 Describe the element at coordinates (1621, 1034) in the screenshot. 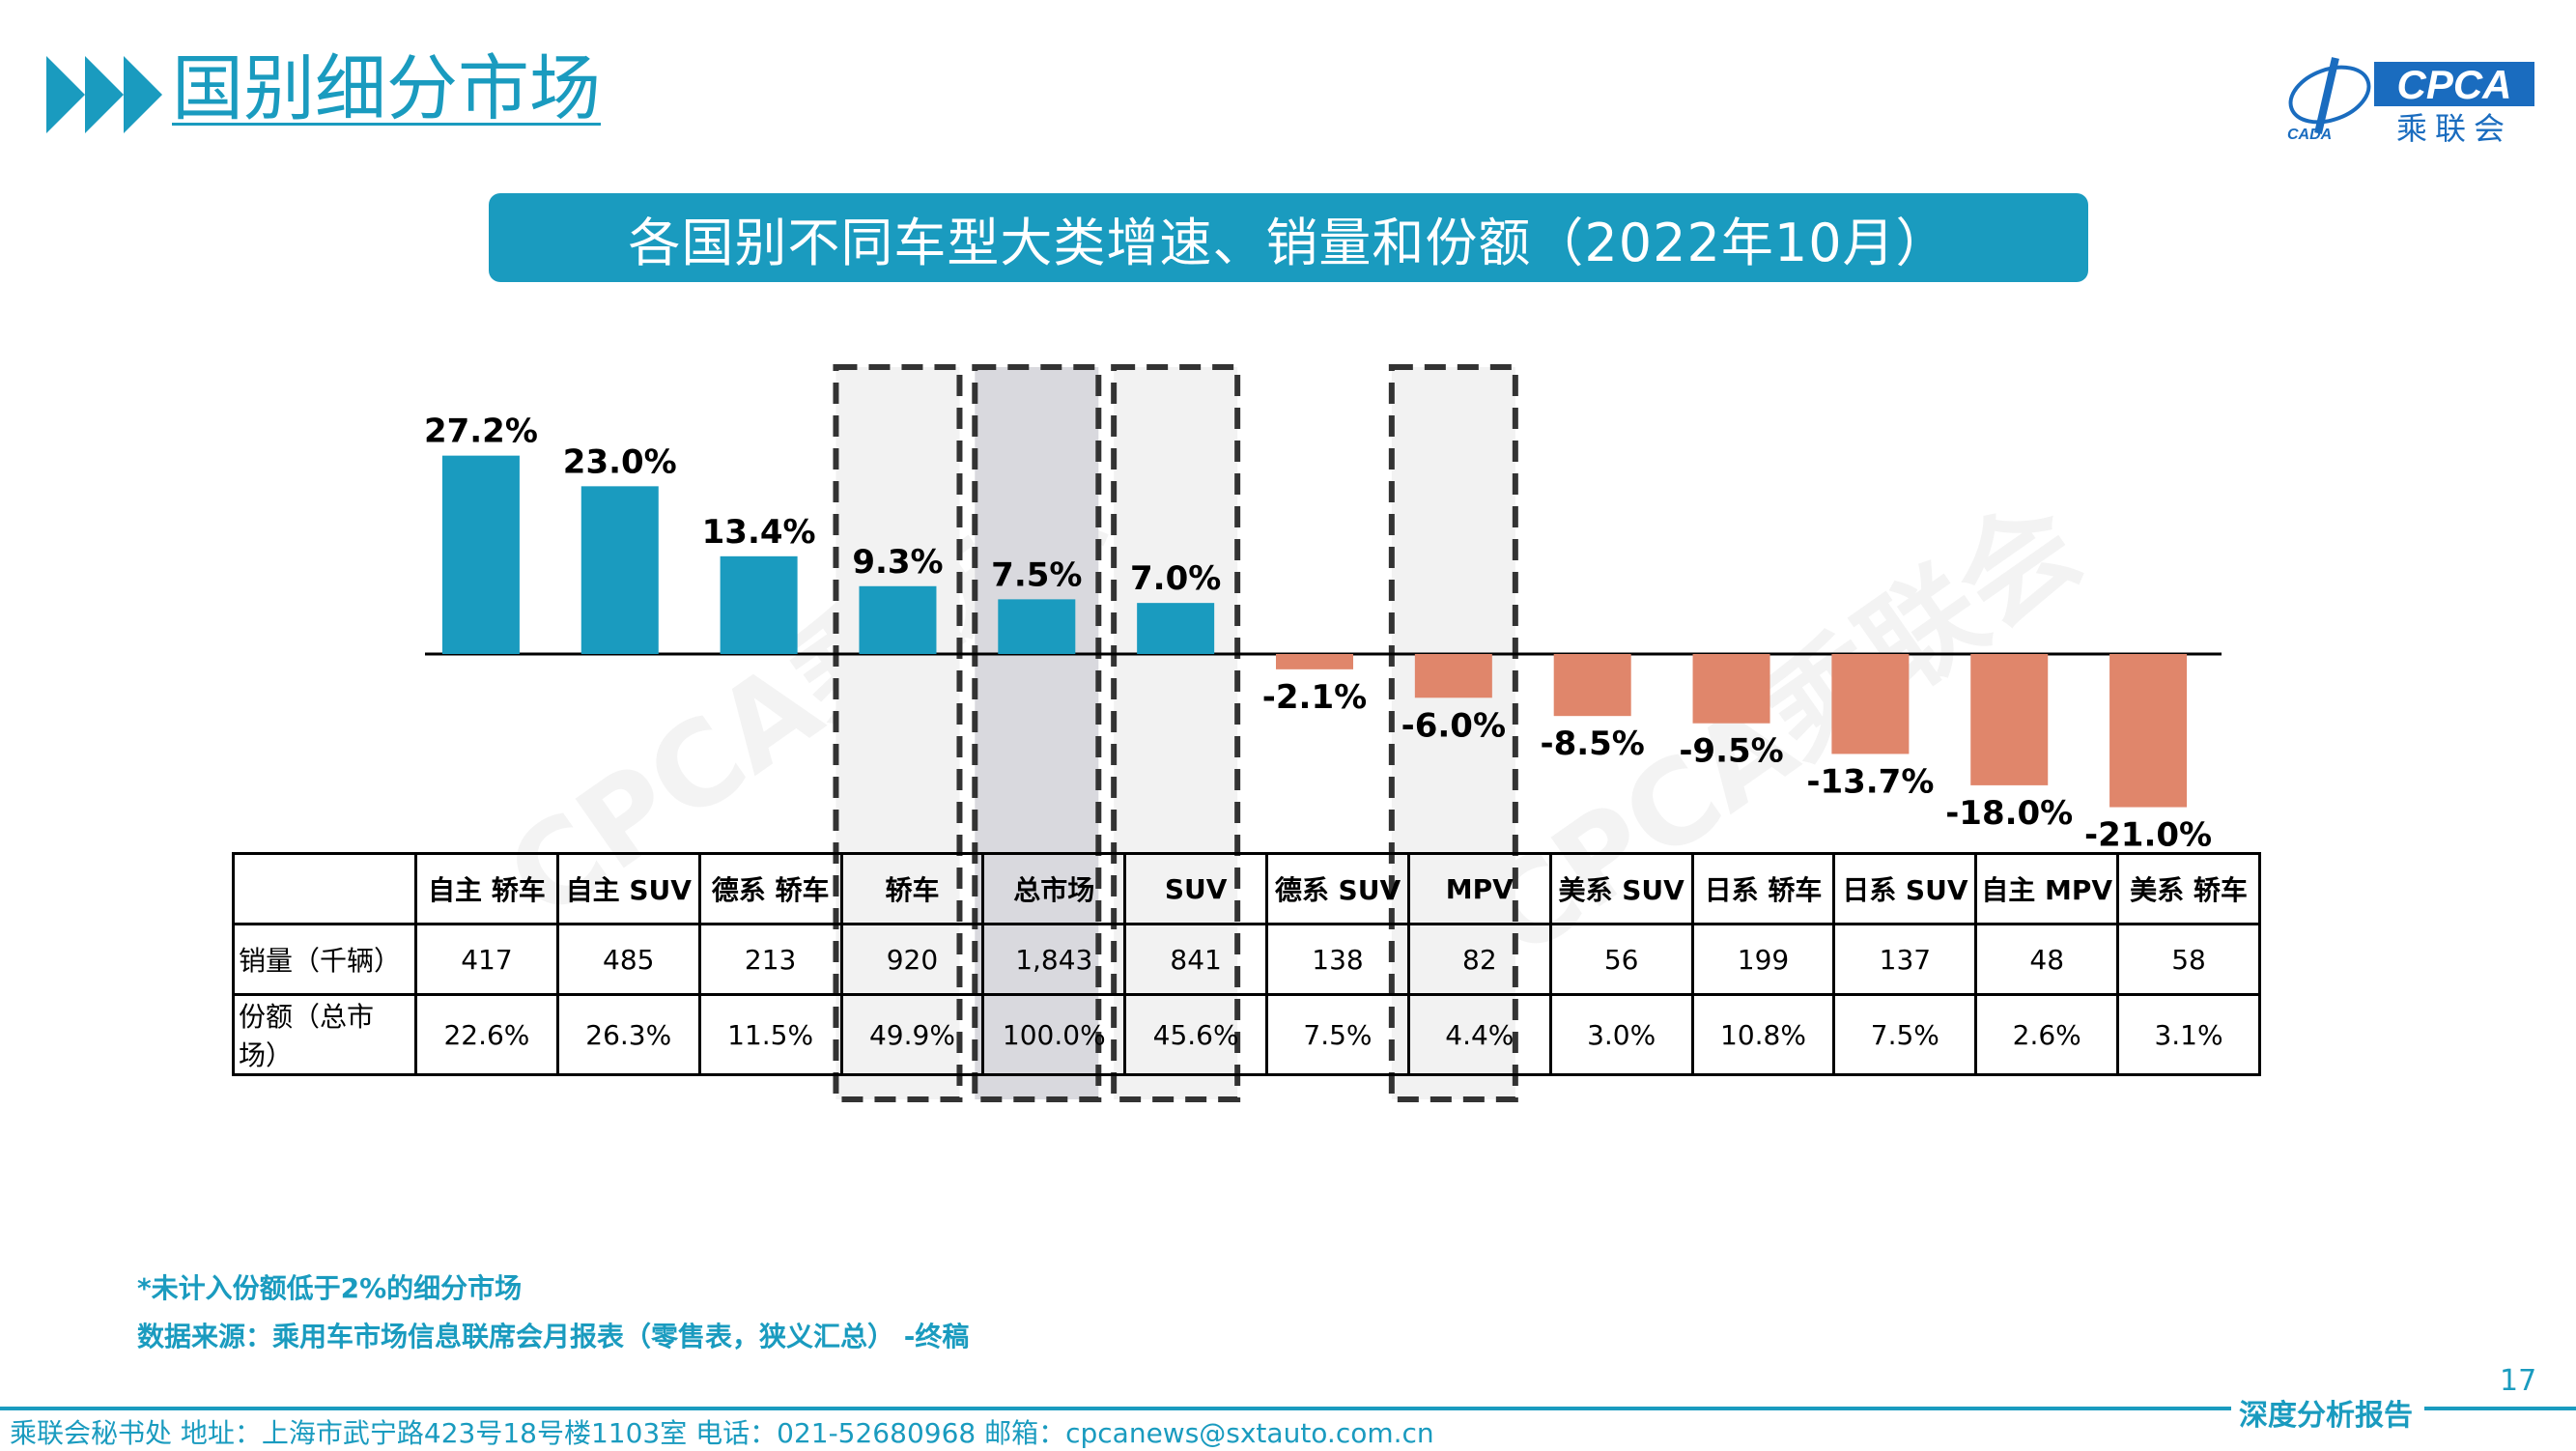

I see `share-cell: 3.0%` at that location.